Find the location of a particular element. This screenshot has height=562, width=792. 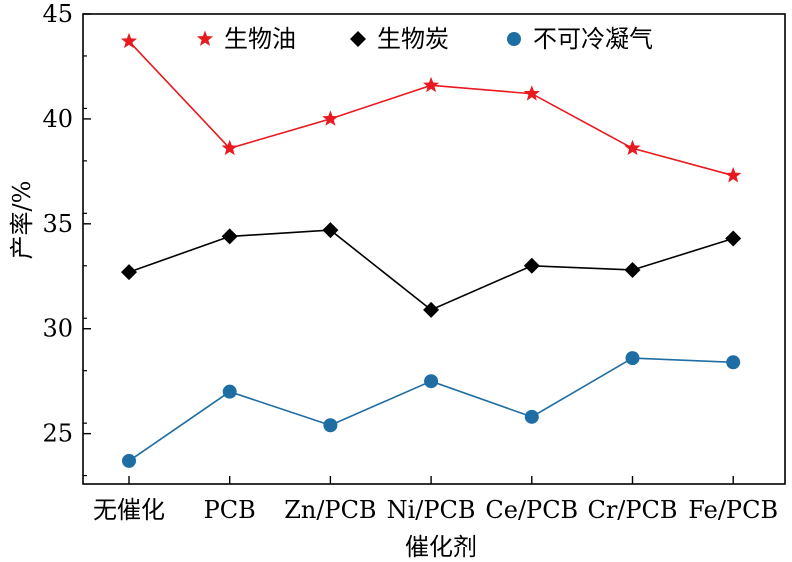

legend-label: 生物炭 is located at coordinates (413, 39).